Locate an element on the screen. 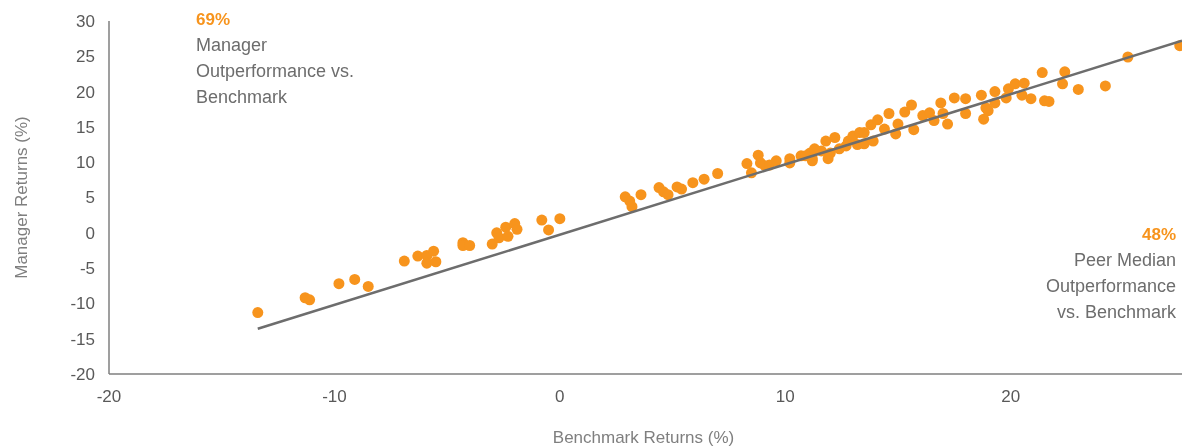 This screenshot has width=1182, height=448. y-tick-label: 5 is located at coordinates (90, 198).